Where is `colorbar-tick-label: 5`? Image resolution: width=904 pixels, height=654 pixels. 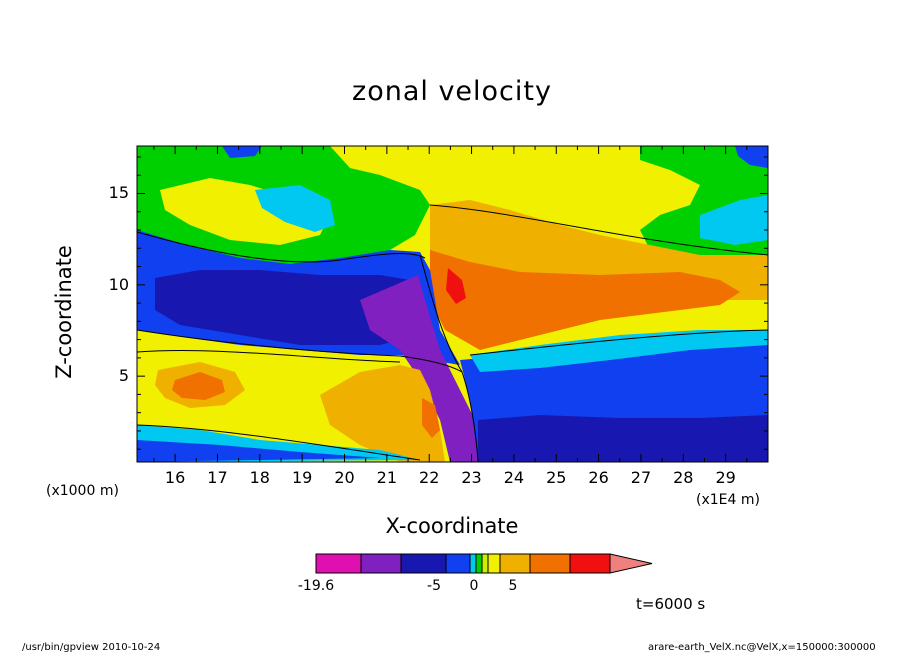
colorbar-tick-label: 5 is located at coordinates (513, 586).